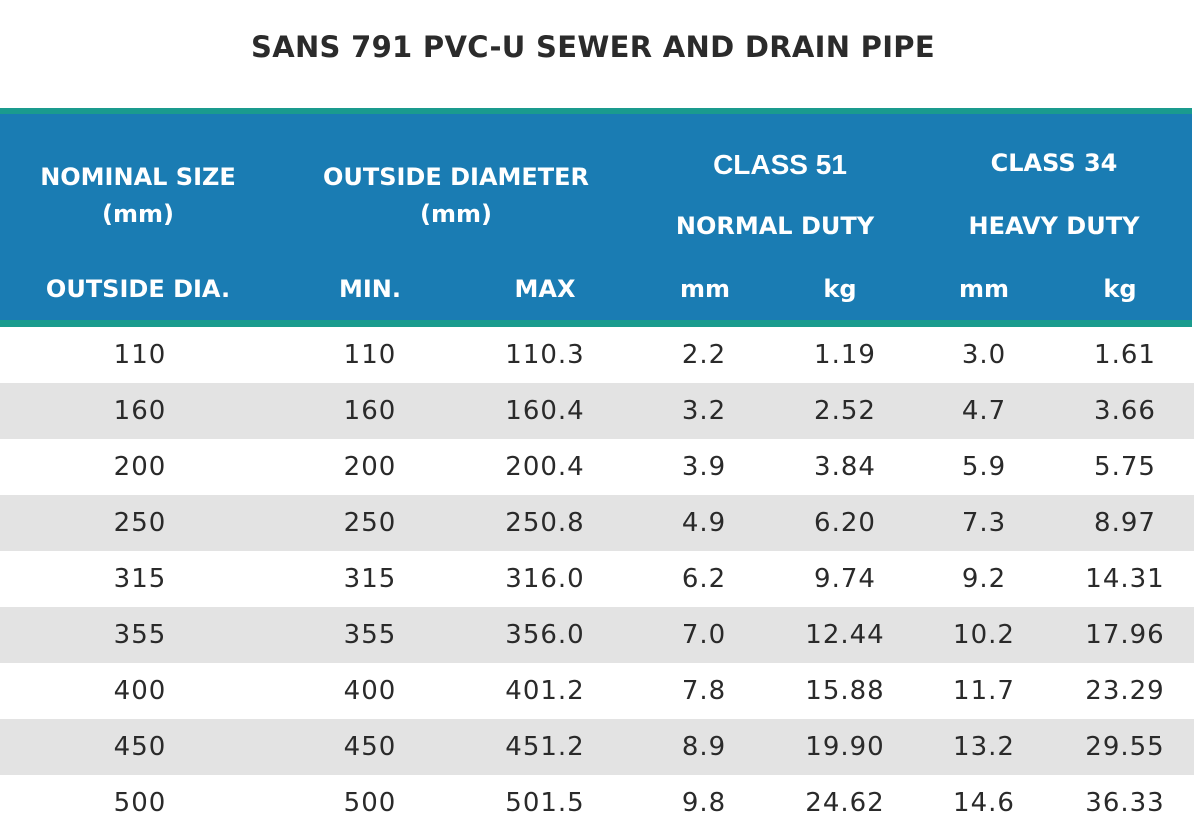 The width and height of the screenshot is (1194, 831). What do you see at coordinates (704, 289) in the screenshot?
I see `header-class51-mm: mm` at bounding box center [704, 289].